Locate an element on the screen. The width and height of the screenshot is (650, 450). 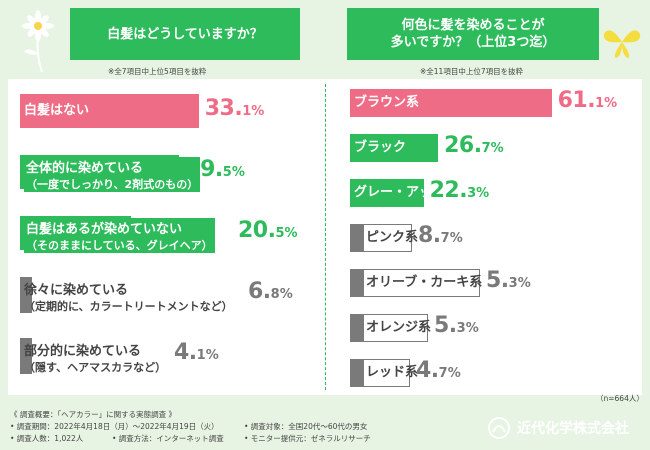
chart0-value-3: 6.8% is located at coordinates (270, 291).